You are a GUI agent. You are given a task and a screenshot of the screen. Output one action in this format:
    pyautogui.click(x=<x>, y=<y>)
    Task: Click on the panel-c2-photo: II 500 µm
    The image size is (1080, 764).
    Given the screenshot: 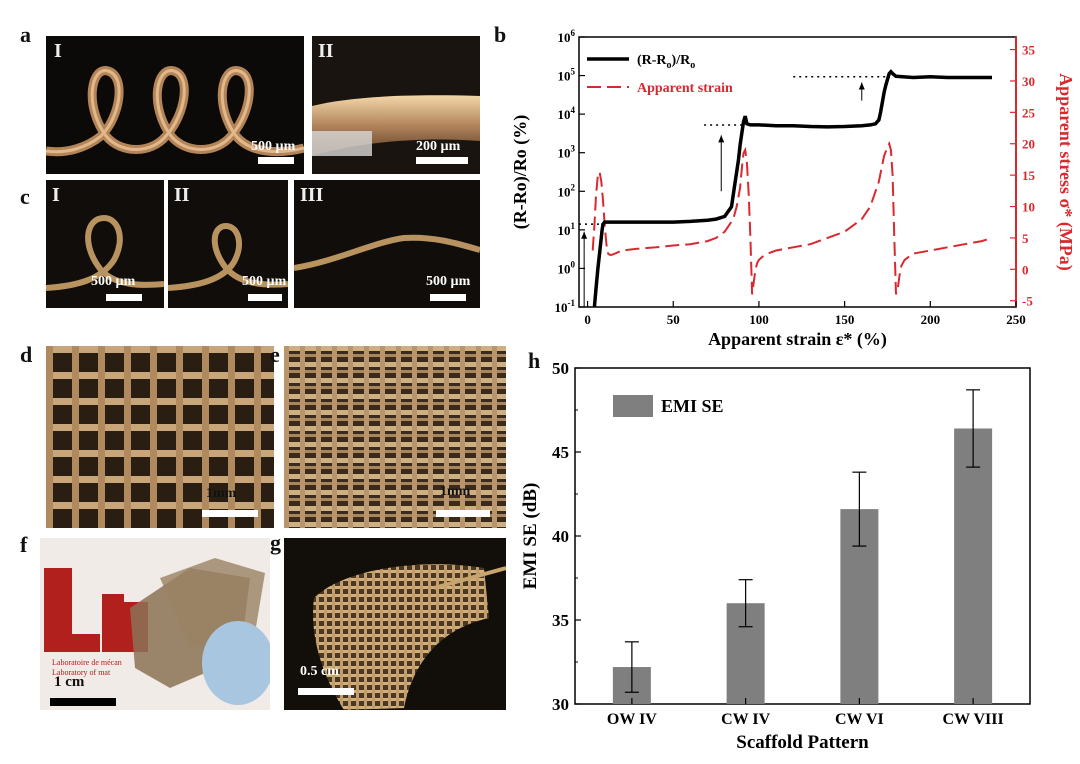 What is the action you would take?
    pyautogui.click(x=228, y=244)
    